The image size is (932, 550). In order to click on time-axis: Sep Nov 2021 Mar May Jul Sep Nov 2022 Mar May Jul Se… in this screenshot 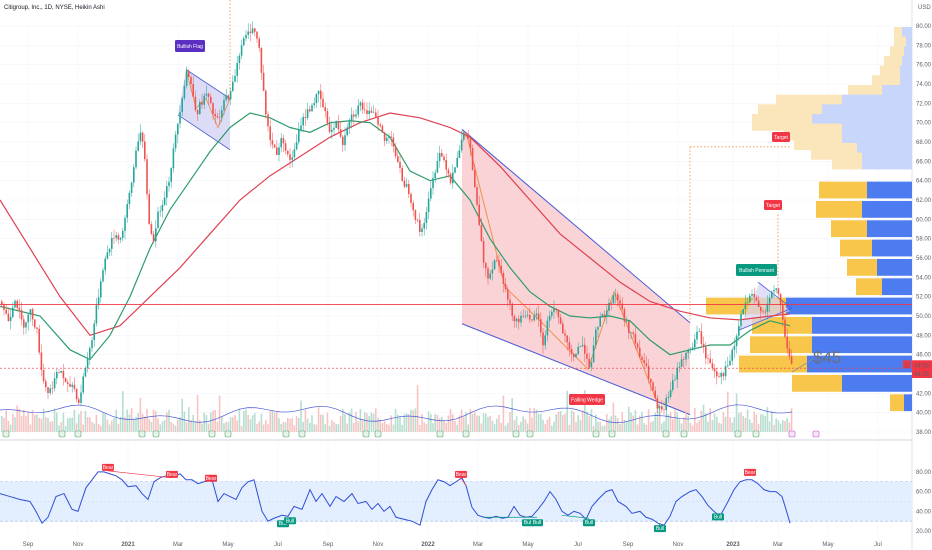, I will do `click(452, 545)`.